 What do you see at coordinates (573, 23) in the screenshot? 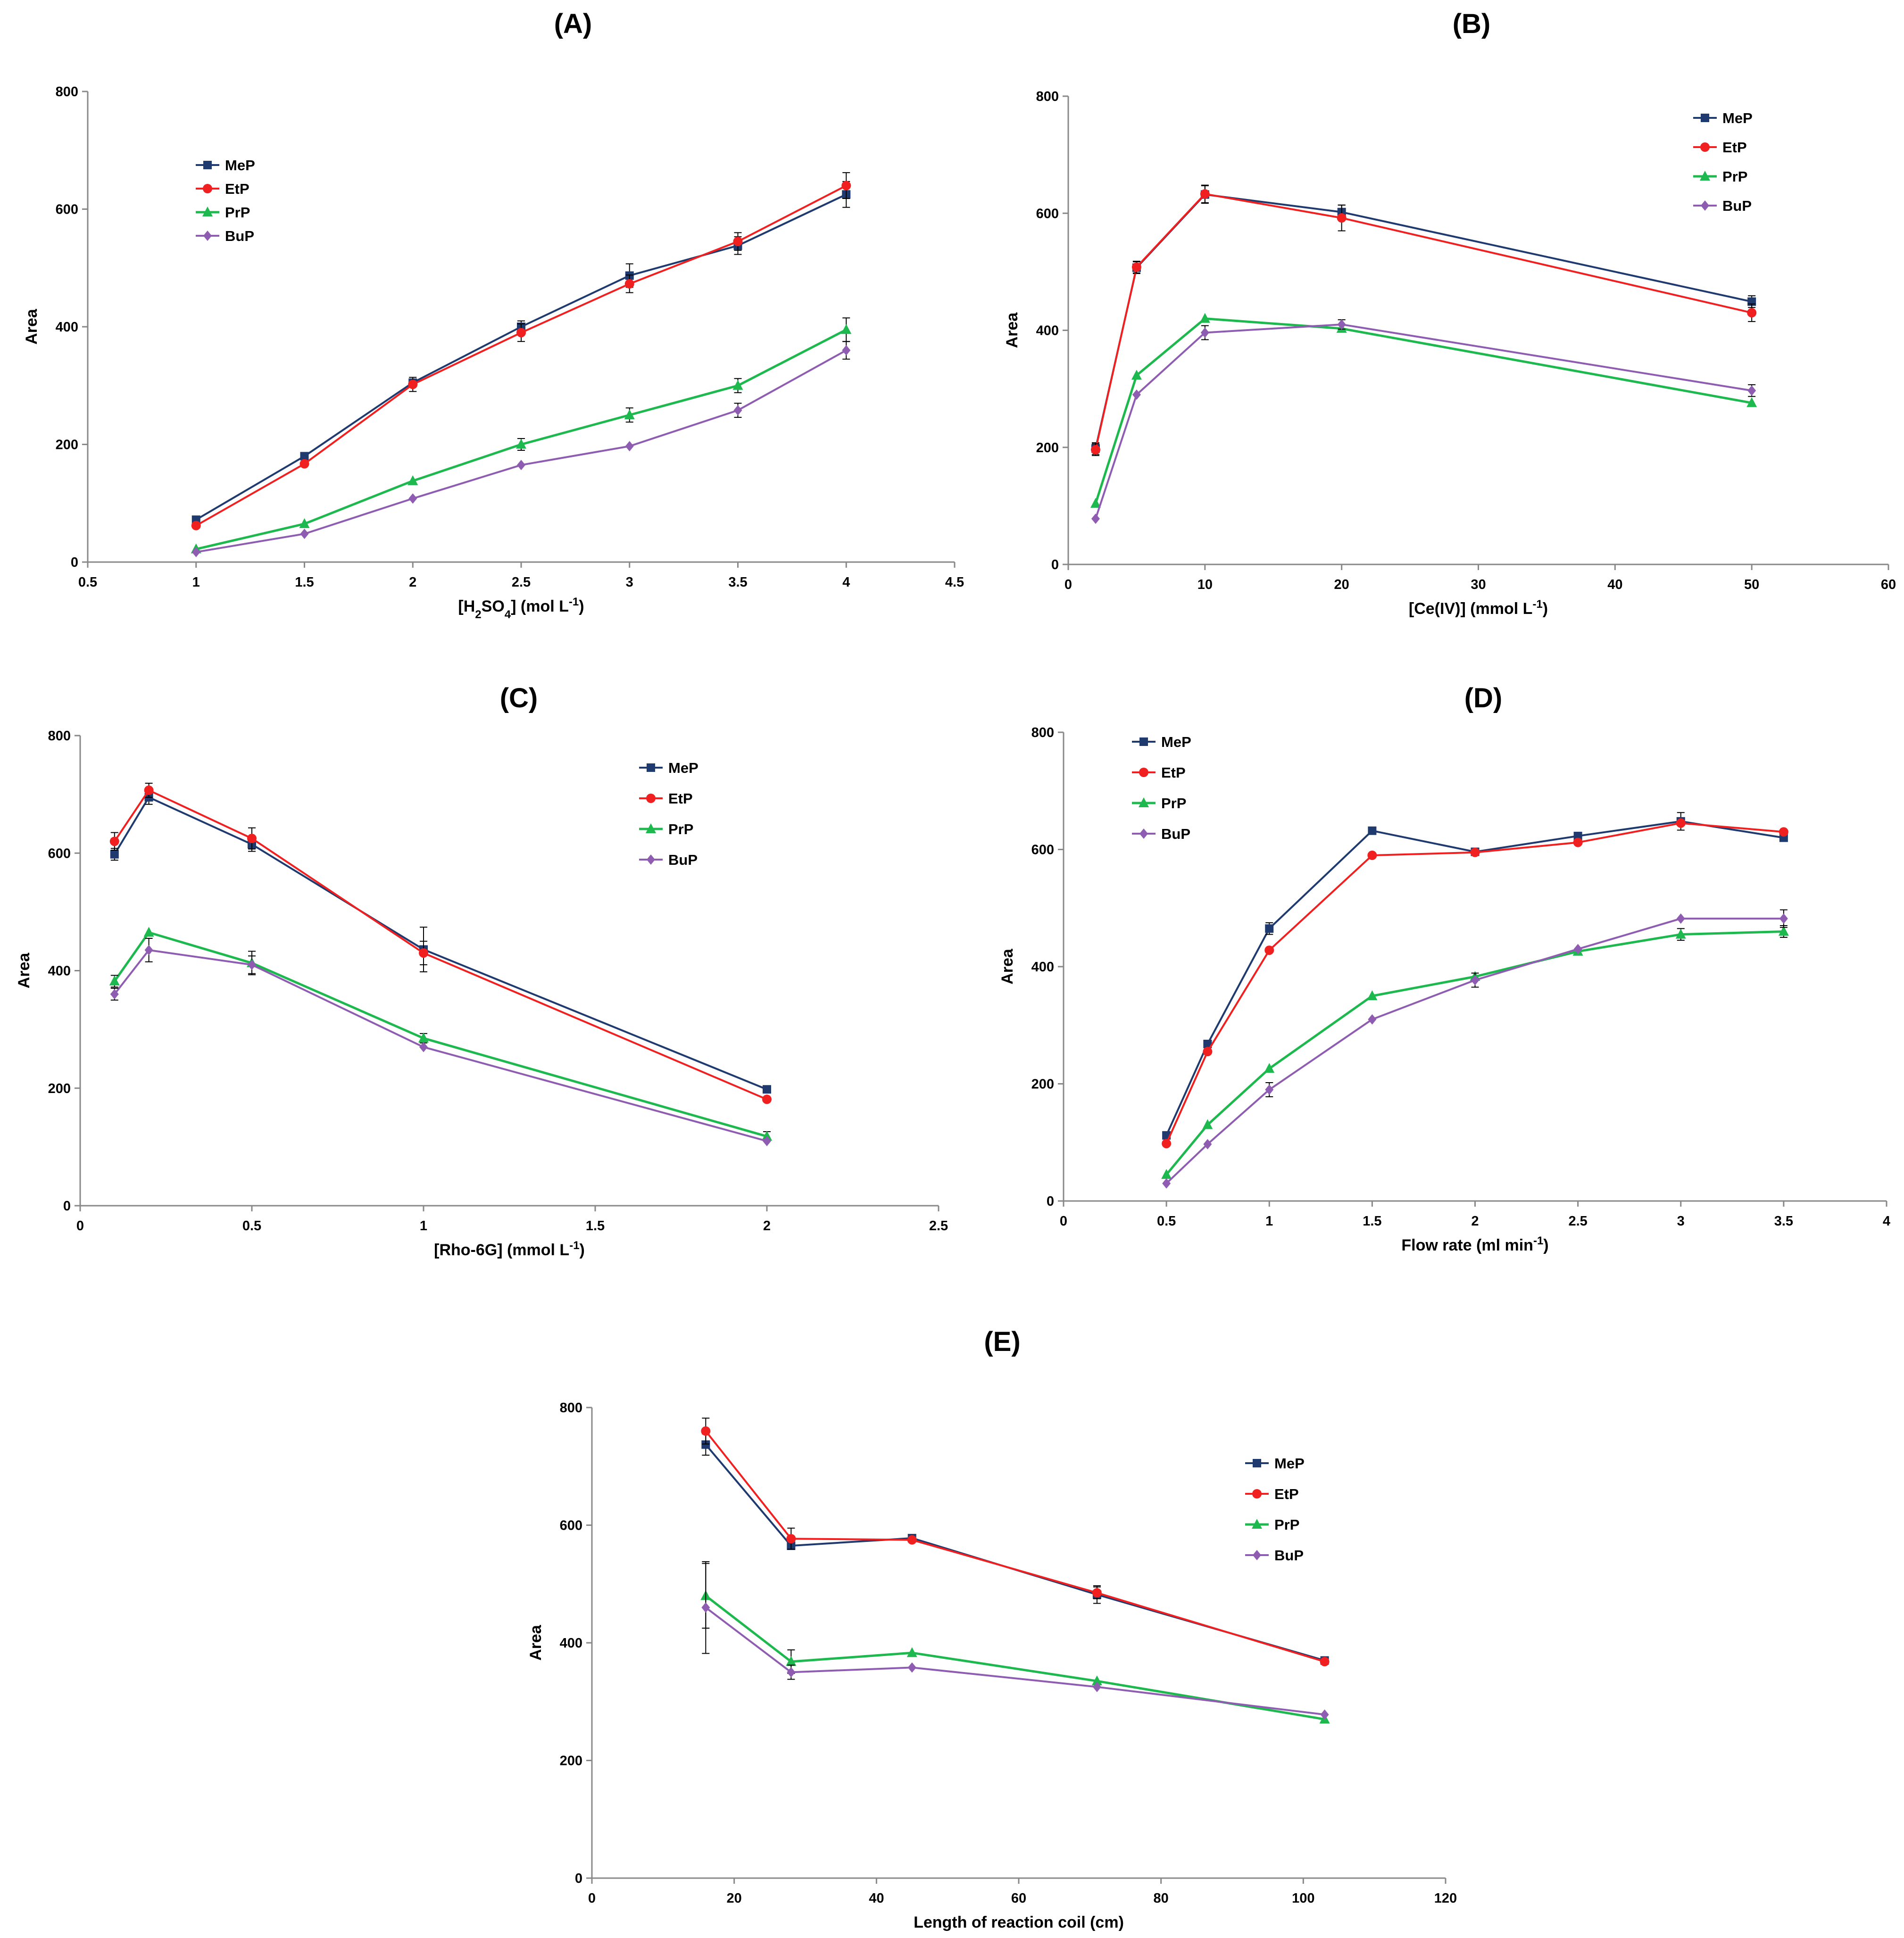
I see `chart-title: (A)` at bounding box center [573, 23].